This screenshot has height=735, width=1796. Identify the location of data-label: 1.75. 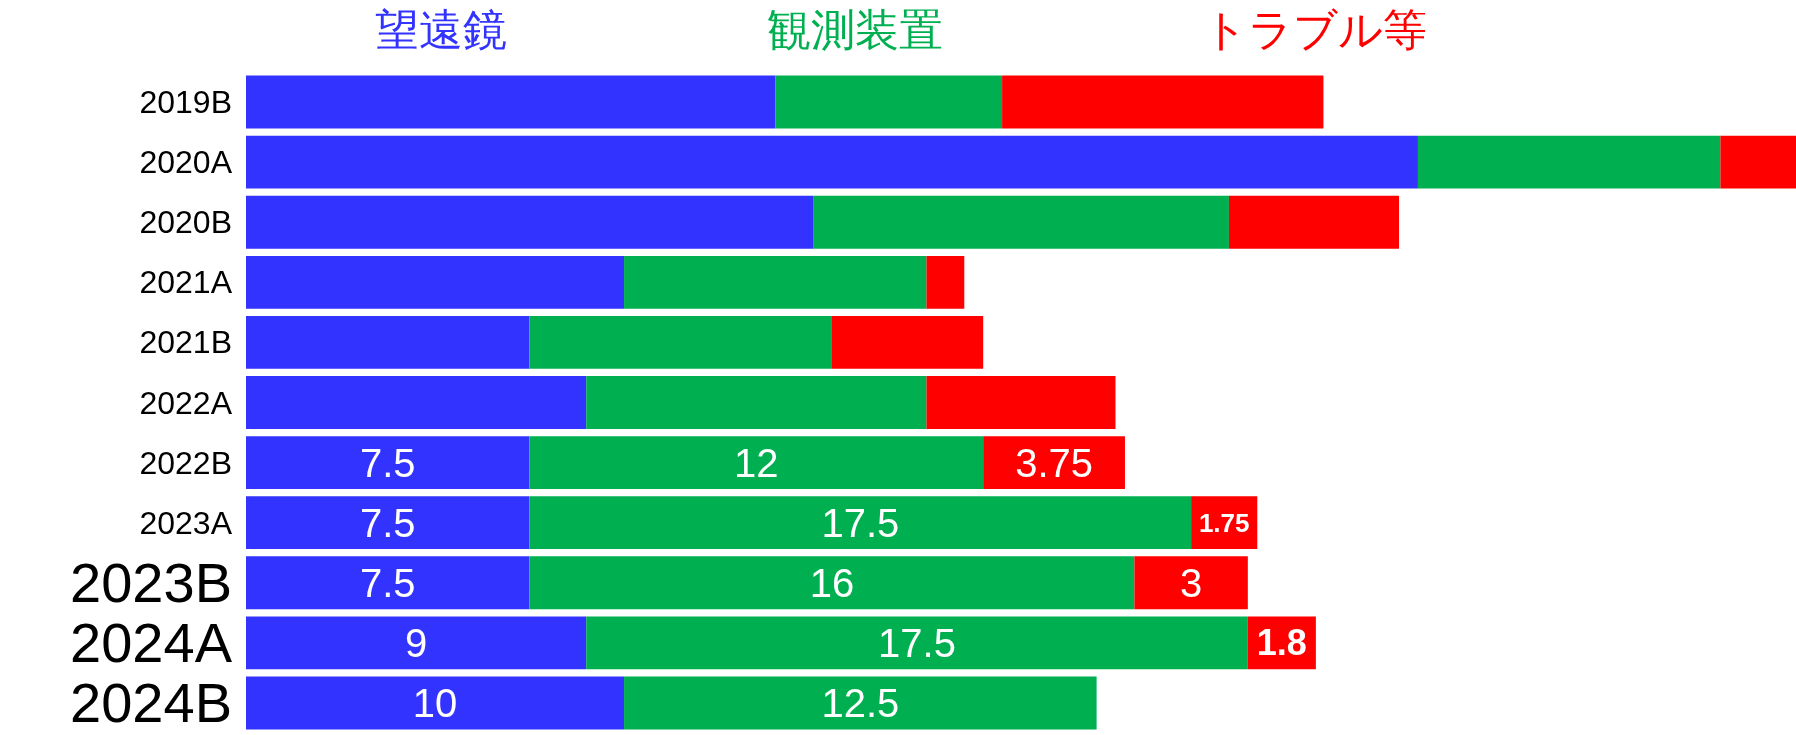
(1224, 522).